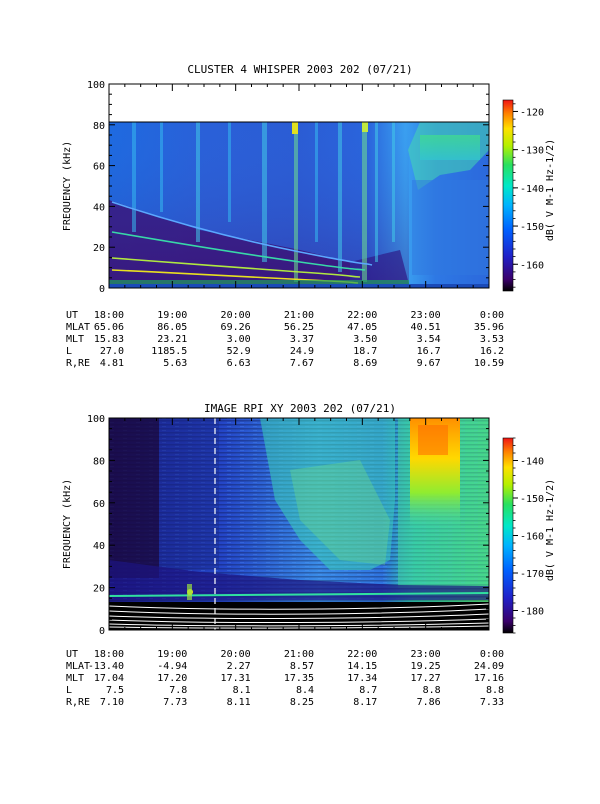 The image size is (600, 804). Describe the element at coordinates (115, 690) in the screenshot. I see `orbit-value: 7.5` at that location.